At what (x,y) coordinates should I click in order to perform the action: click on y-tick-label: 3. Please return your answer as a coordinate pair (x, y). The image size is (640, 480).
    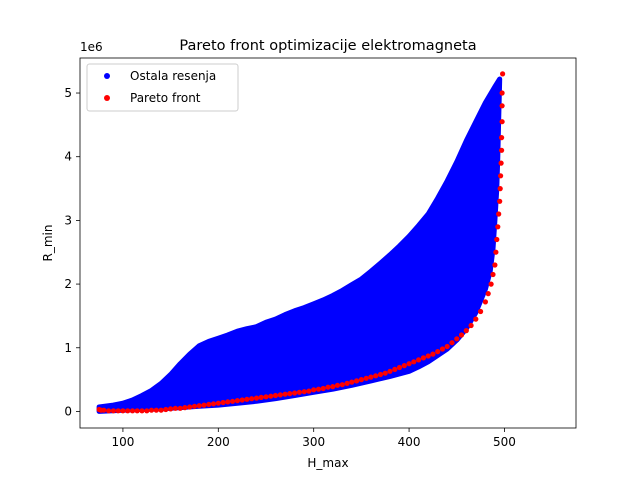
    Looking at the image, I should click on (68, 220).